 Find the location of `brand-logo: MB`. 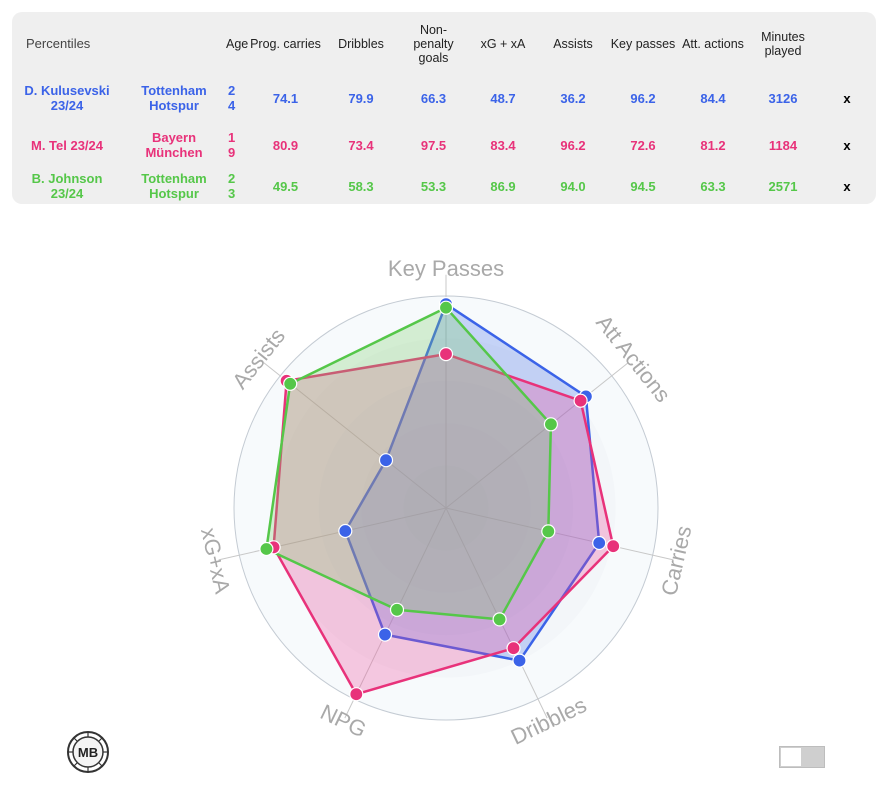

brand-logo: MB is located at coordinates (88, 752).